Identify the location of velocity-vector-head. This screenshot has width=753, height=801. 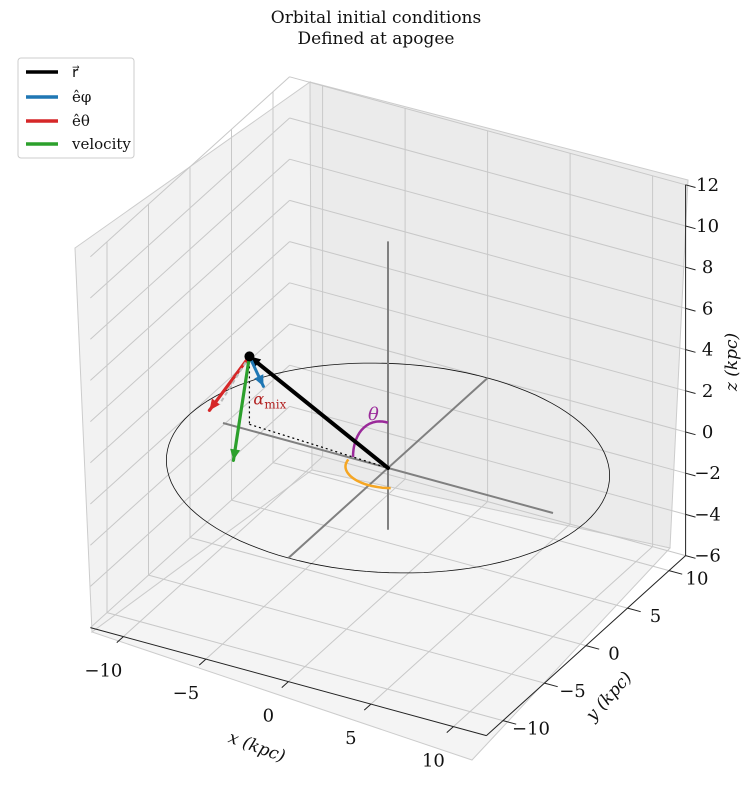
(235, 454).